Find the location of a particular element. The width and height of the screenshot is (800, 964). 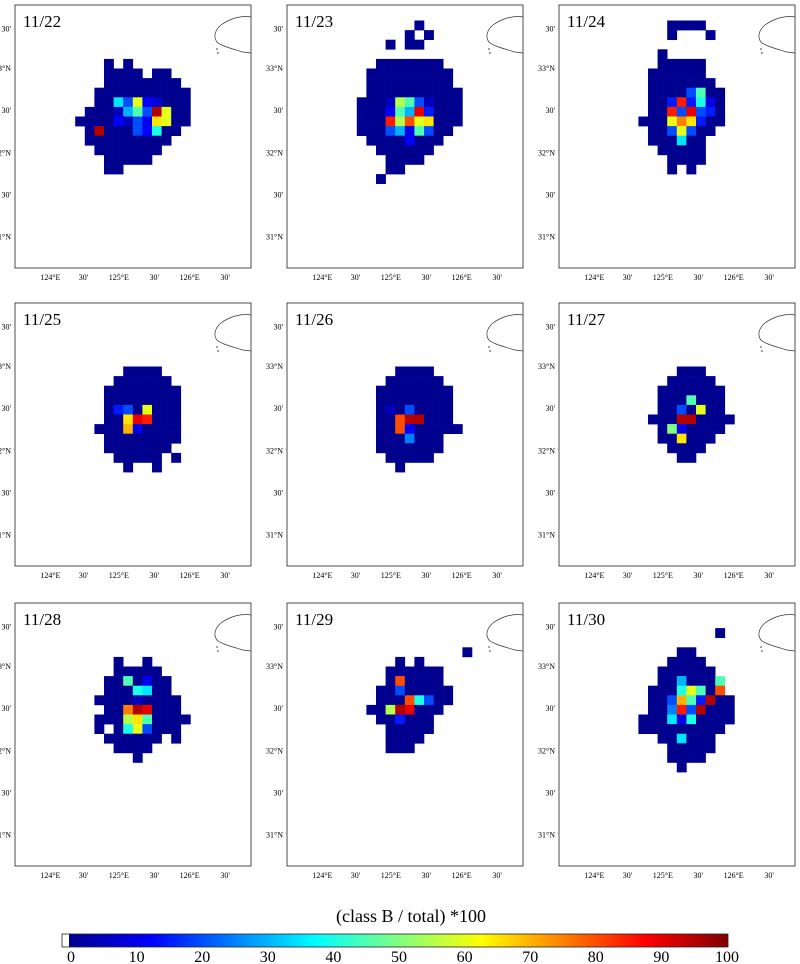

y-tick-label: 32°N is located at coordinates (274, 152).